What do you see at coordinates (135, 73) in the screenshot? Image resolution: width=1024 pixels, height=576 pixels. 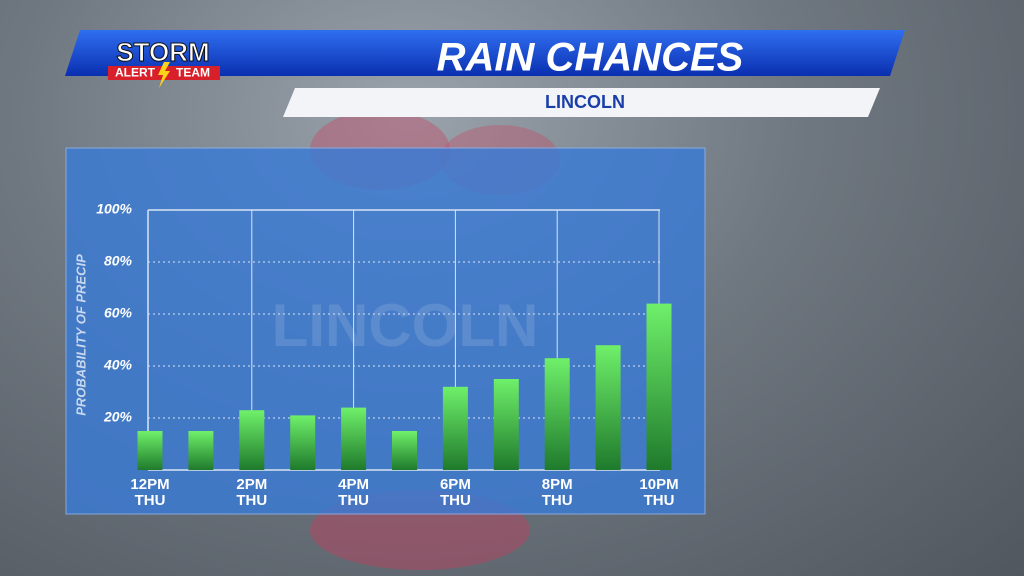 I see `logo-left: ALERT` at bounding box center [135, 73].